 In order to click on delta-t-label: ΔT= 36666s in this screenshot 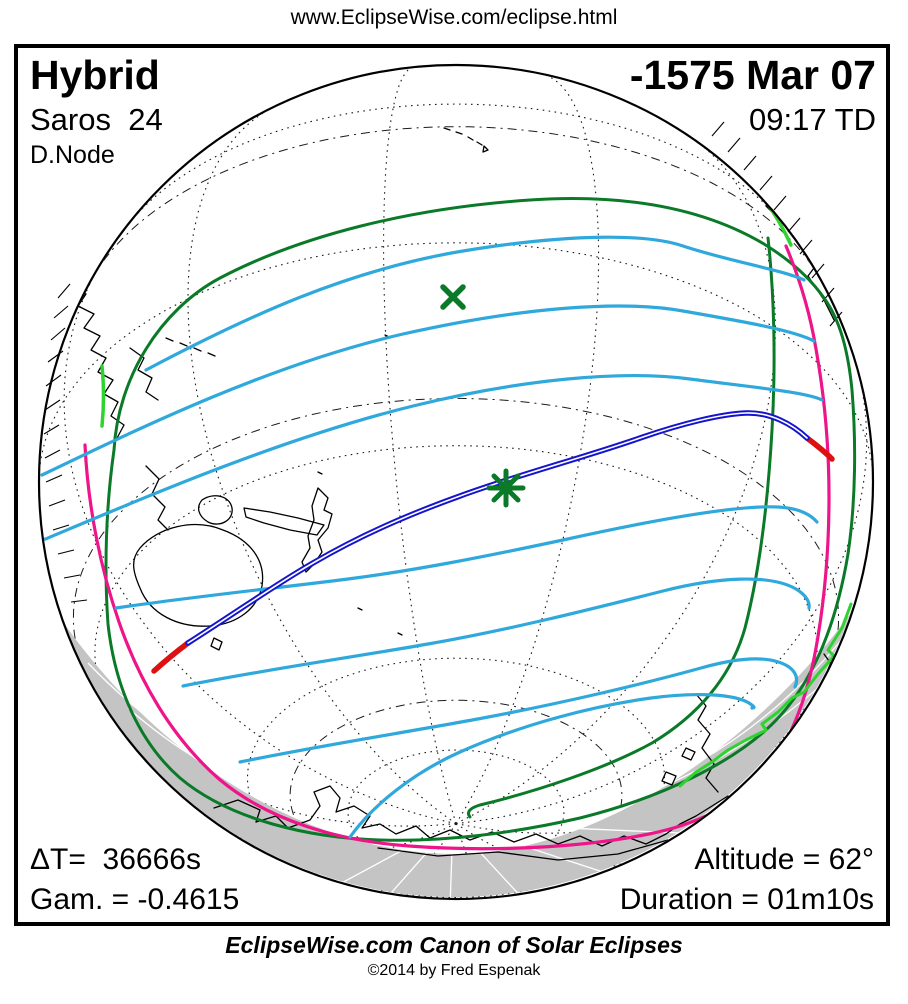, I will do `click(115, 859)`.